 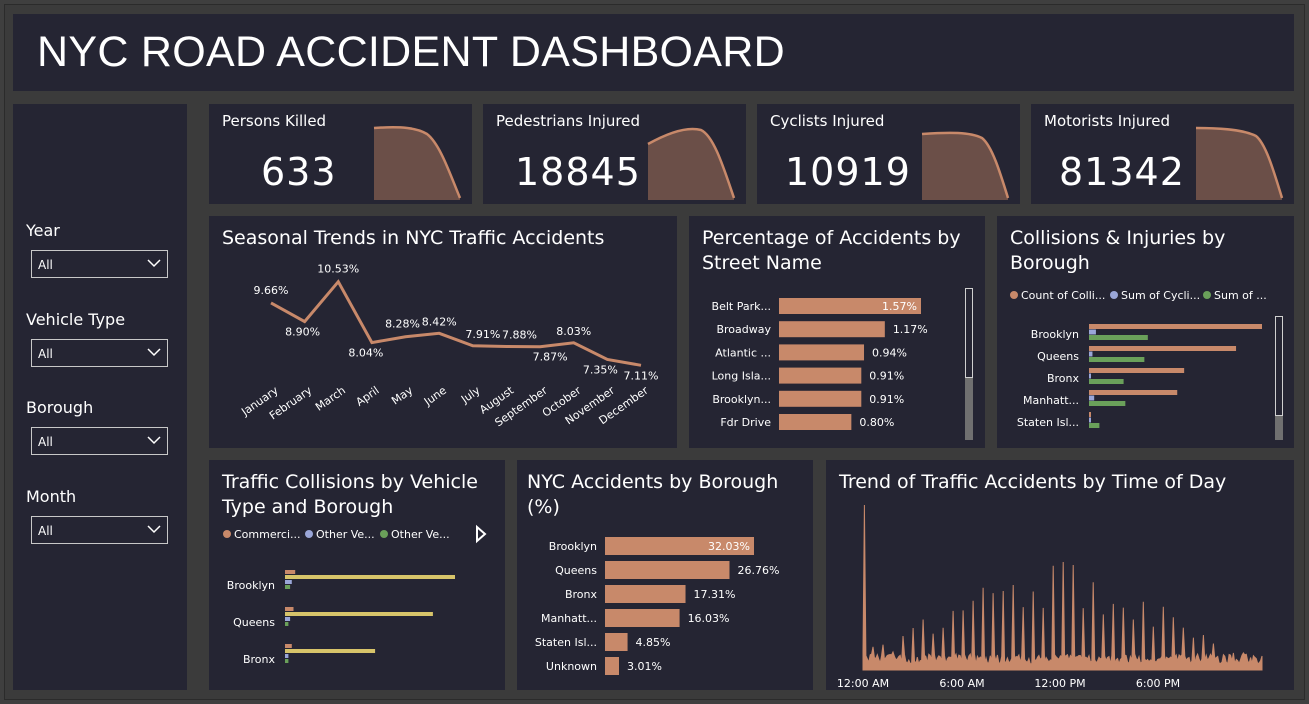 I want to click on data-label: 8.04%, so click(x=365, y=353).